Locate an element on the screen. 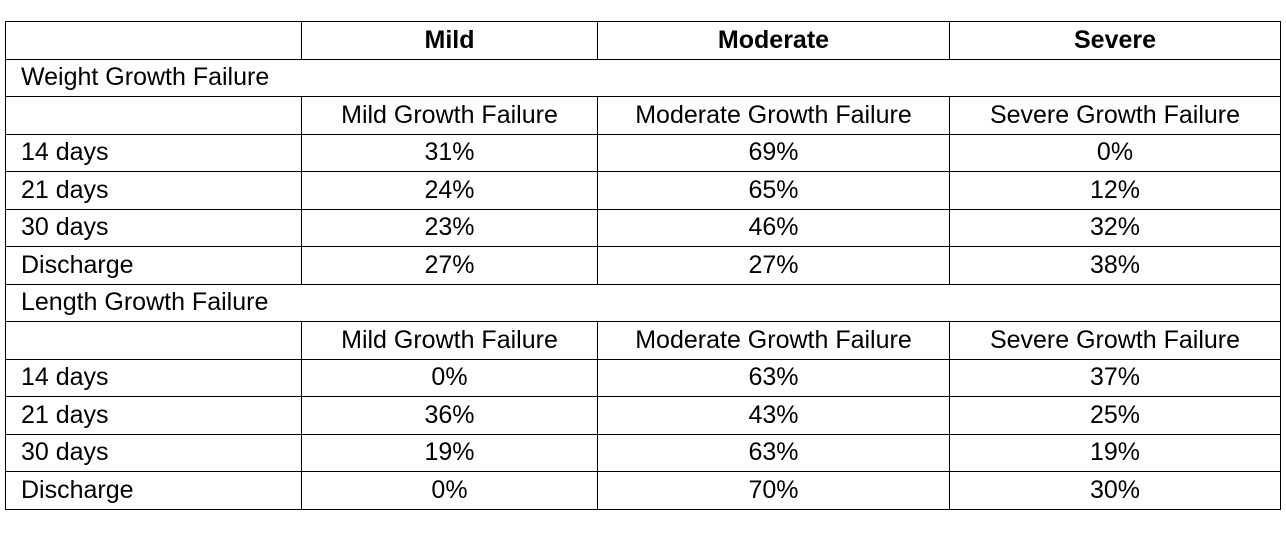  table-row: 14 days 31% 69% 0% is located at coordinates (643, 152).